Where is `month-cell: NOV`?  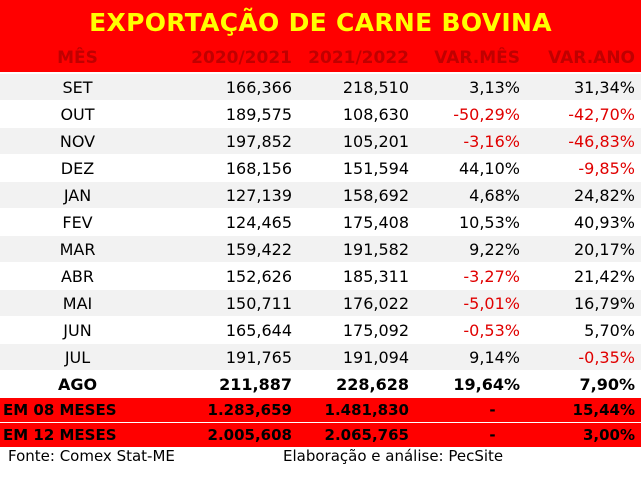 month-cell: NOV is located at coordinates (77, 141).